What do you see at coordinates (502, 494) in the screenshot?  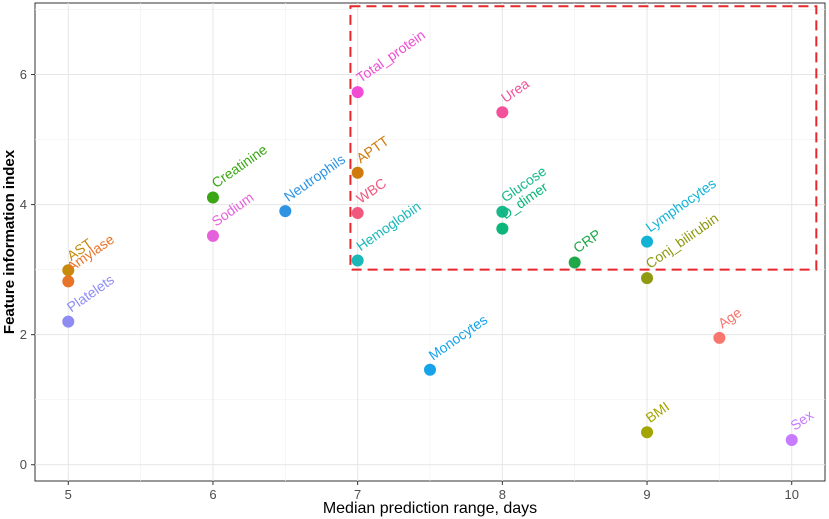 I see `x-tick-label: 8` at bounding box center [502, 494].